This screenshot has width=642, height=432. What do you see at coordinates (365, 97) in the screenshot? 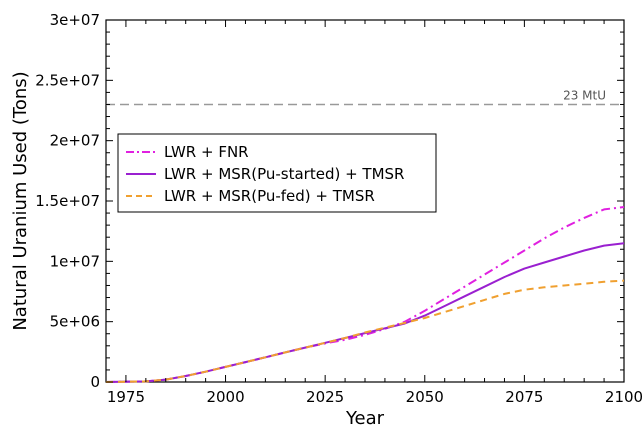
I see `reference-line-group: 23 MtU` at bounding box center [365, 97].